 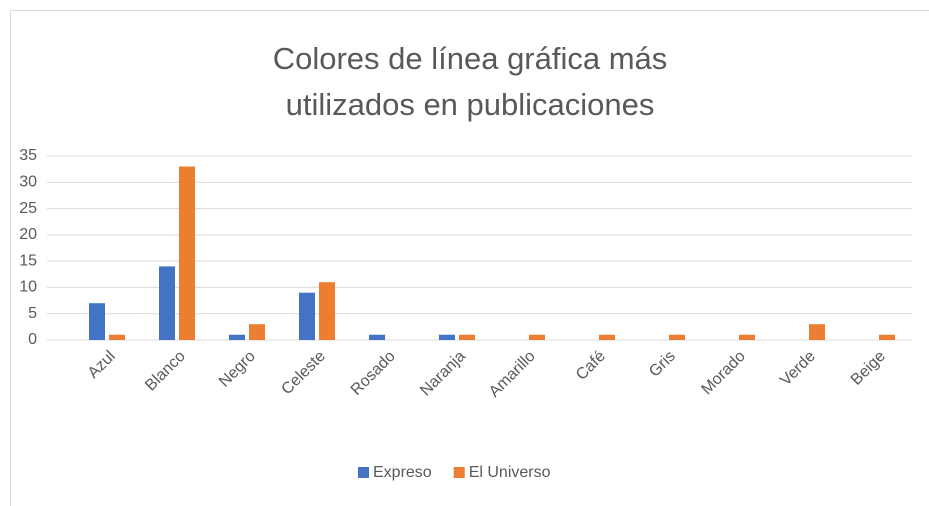 I want to click on legend-label: El Universo, so click(x=510, y=472).